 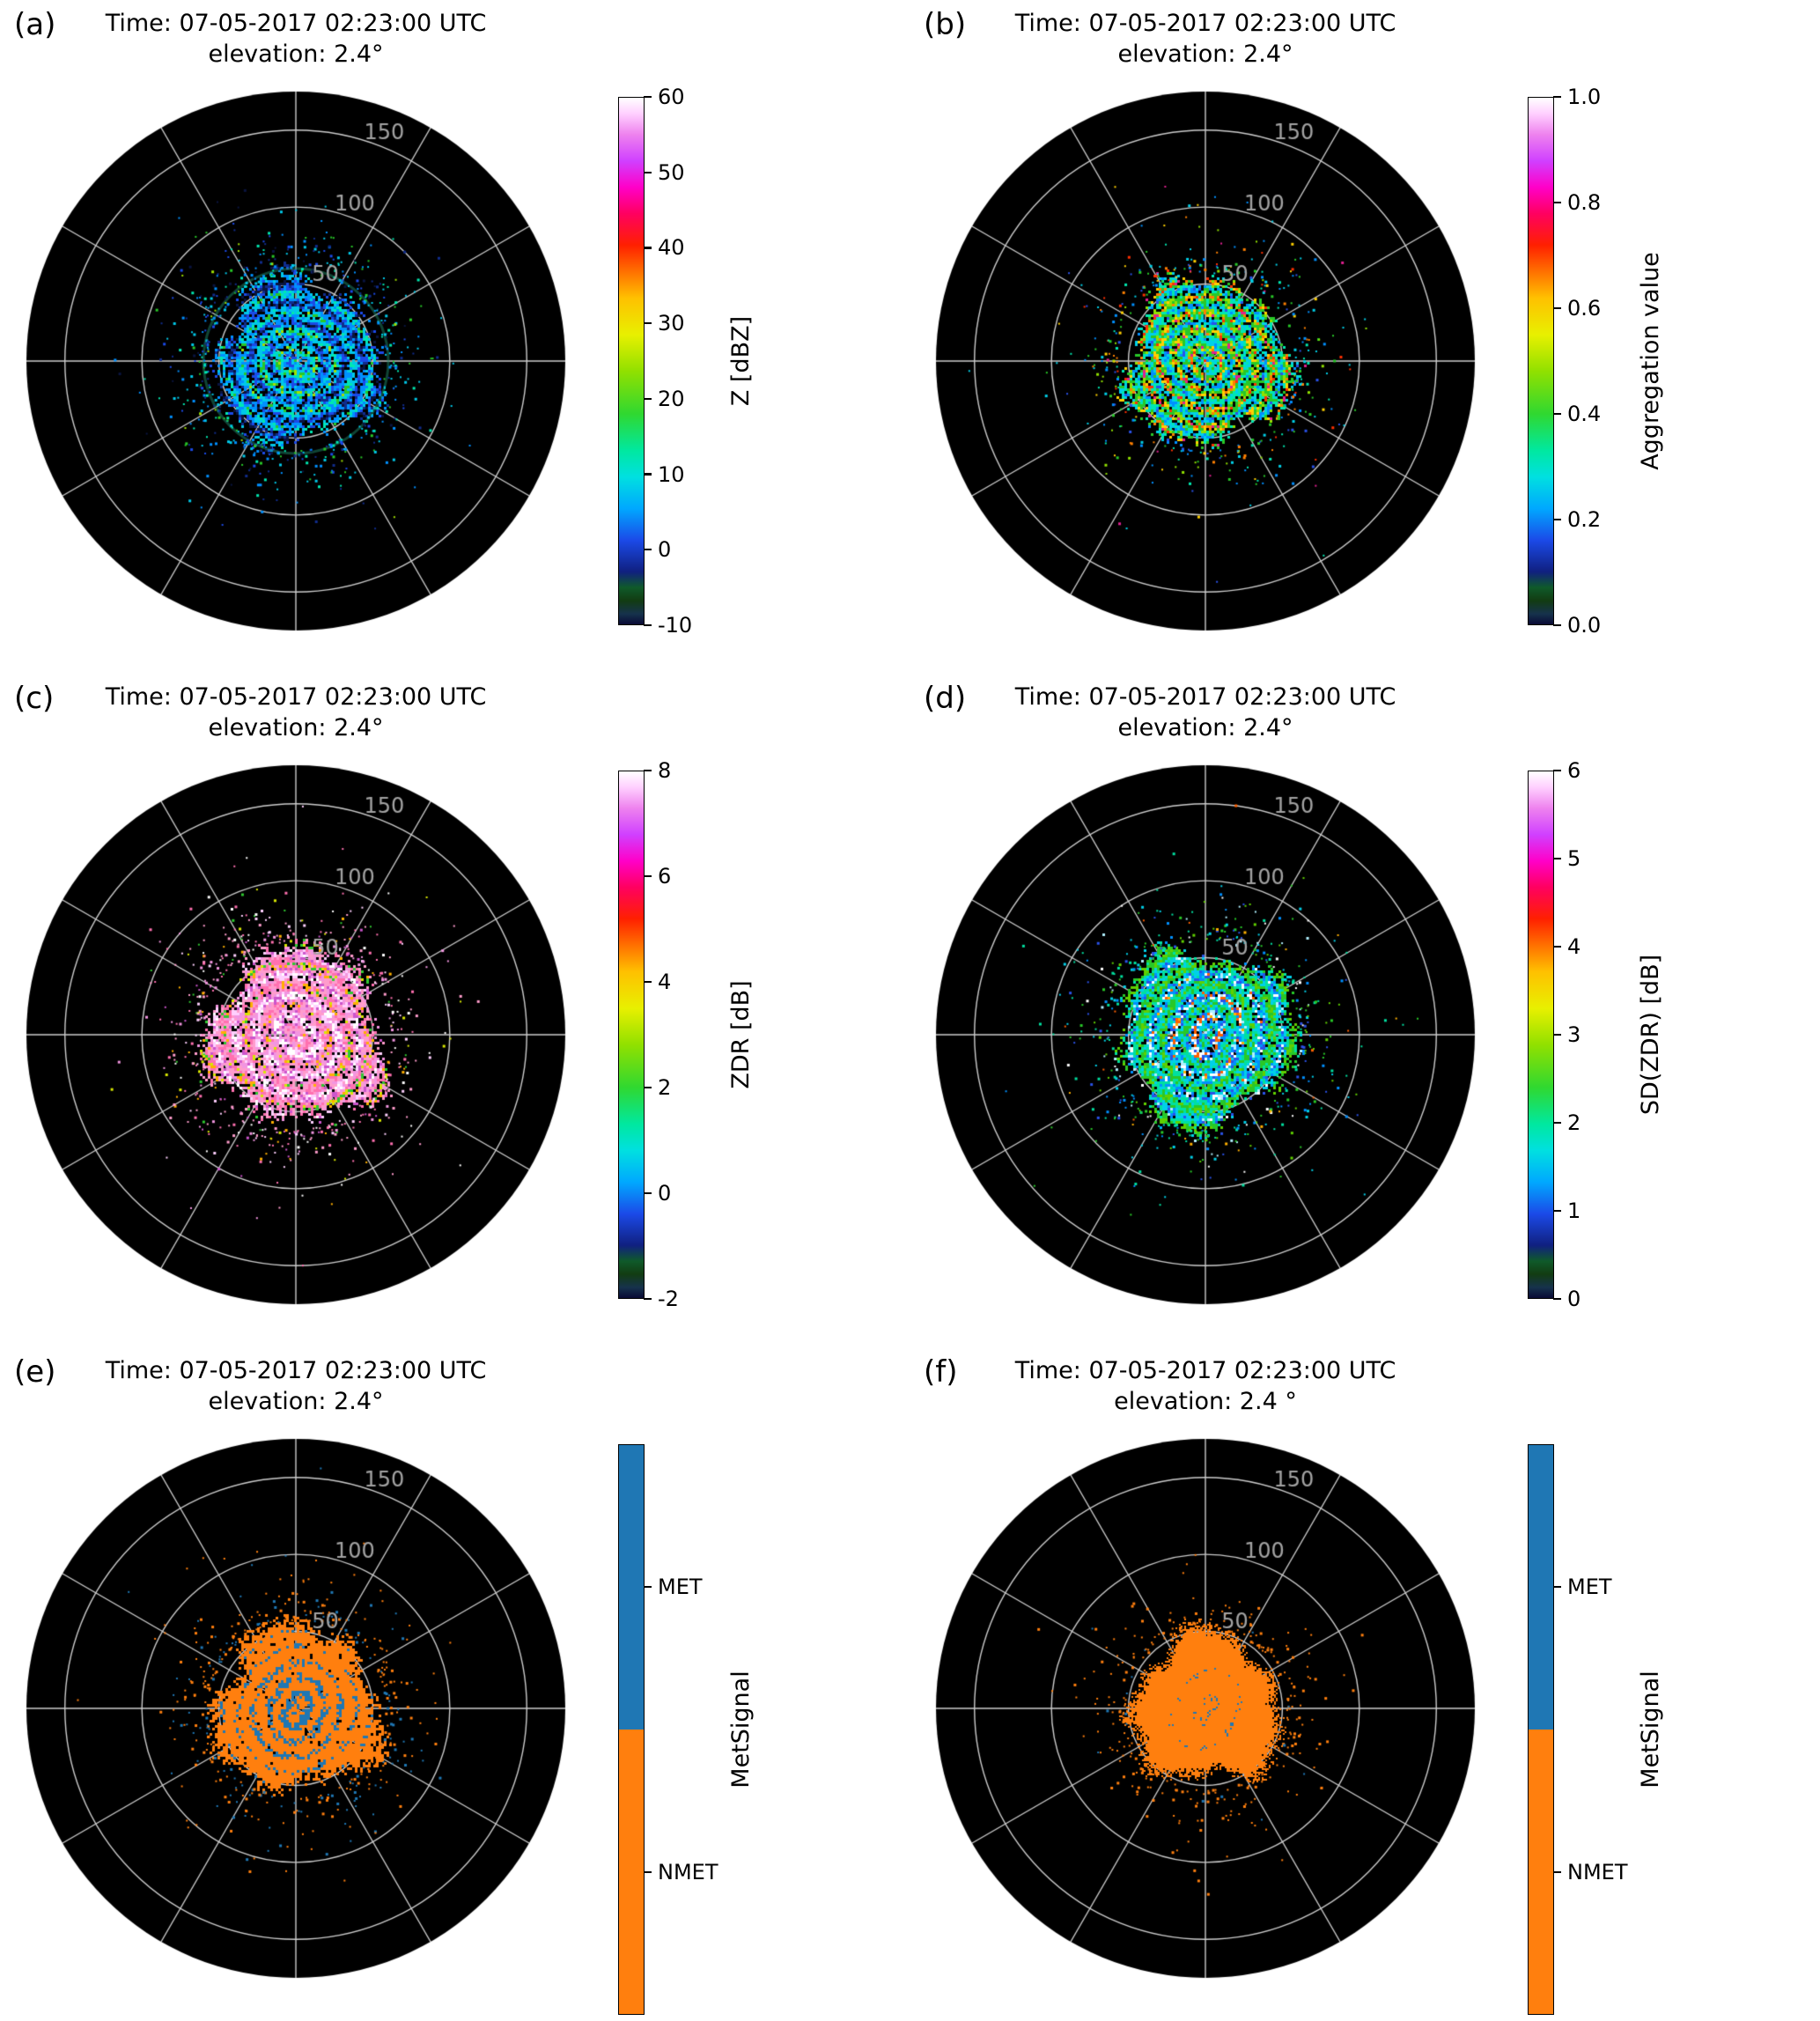 What do you see at coordinates (452, 361) in the screenshot?
I see `panel-a-body: 60 50 40 30 20 10 0 -10 Z [dBZ]` at bounding box center [452, 361].